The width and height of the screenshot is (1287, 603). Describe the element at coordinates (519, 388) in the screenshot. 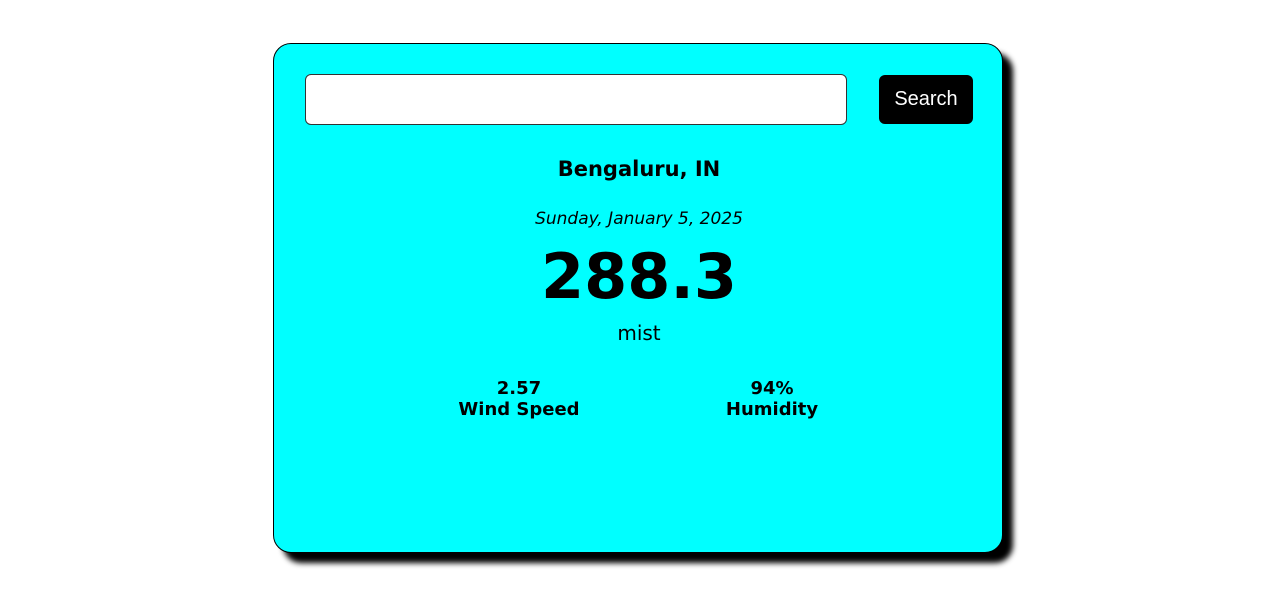

I see `wind-speed-value: 2.57` at that location.